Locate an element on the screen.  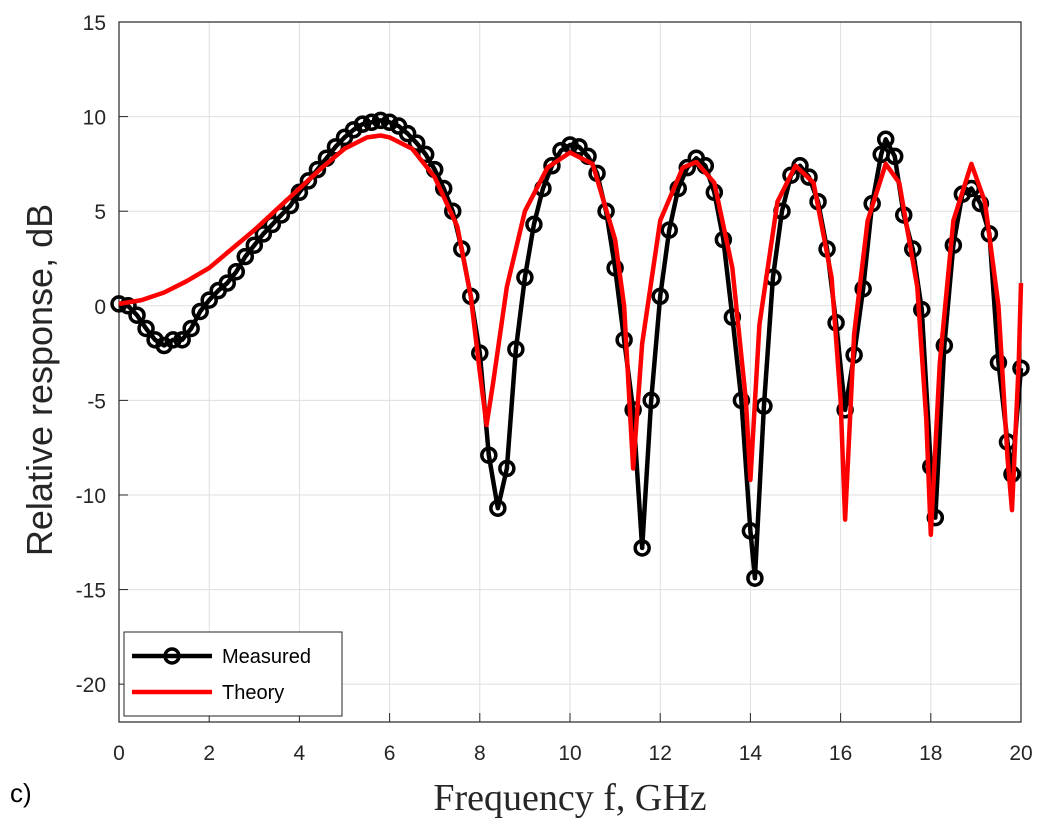
y-tick-label: -5 is located at coordinates (96, 401).